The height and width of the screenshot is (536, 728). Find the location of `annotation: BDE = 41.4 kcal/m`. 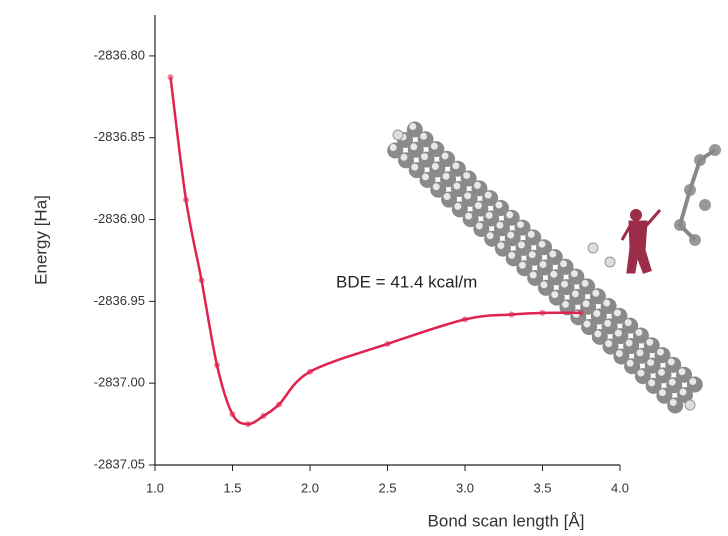

annotation: BDE = 41.4 kcal/m is located at coordinates (406, 281).